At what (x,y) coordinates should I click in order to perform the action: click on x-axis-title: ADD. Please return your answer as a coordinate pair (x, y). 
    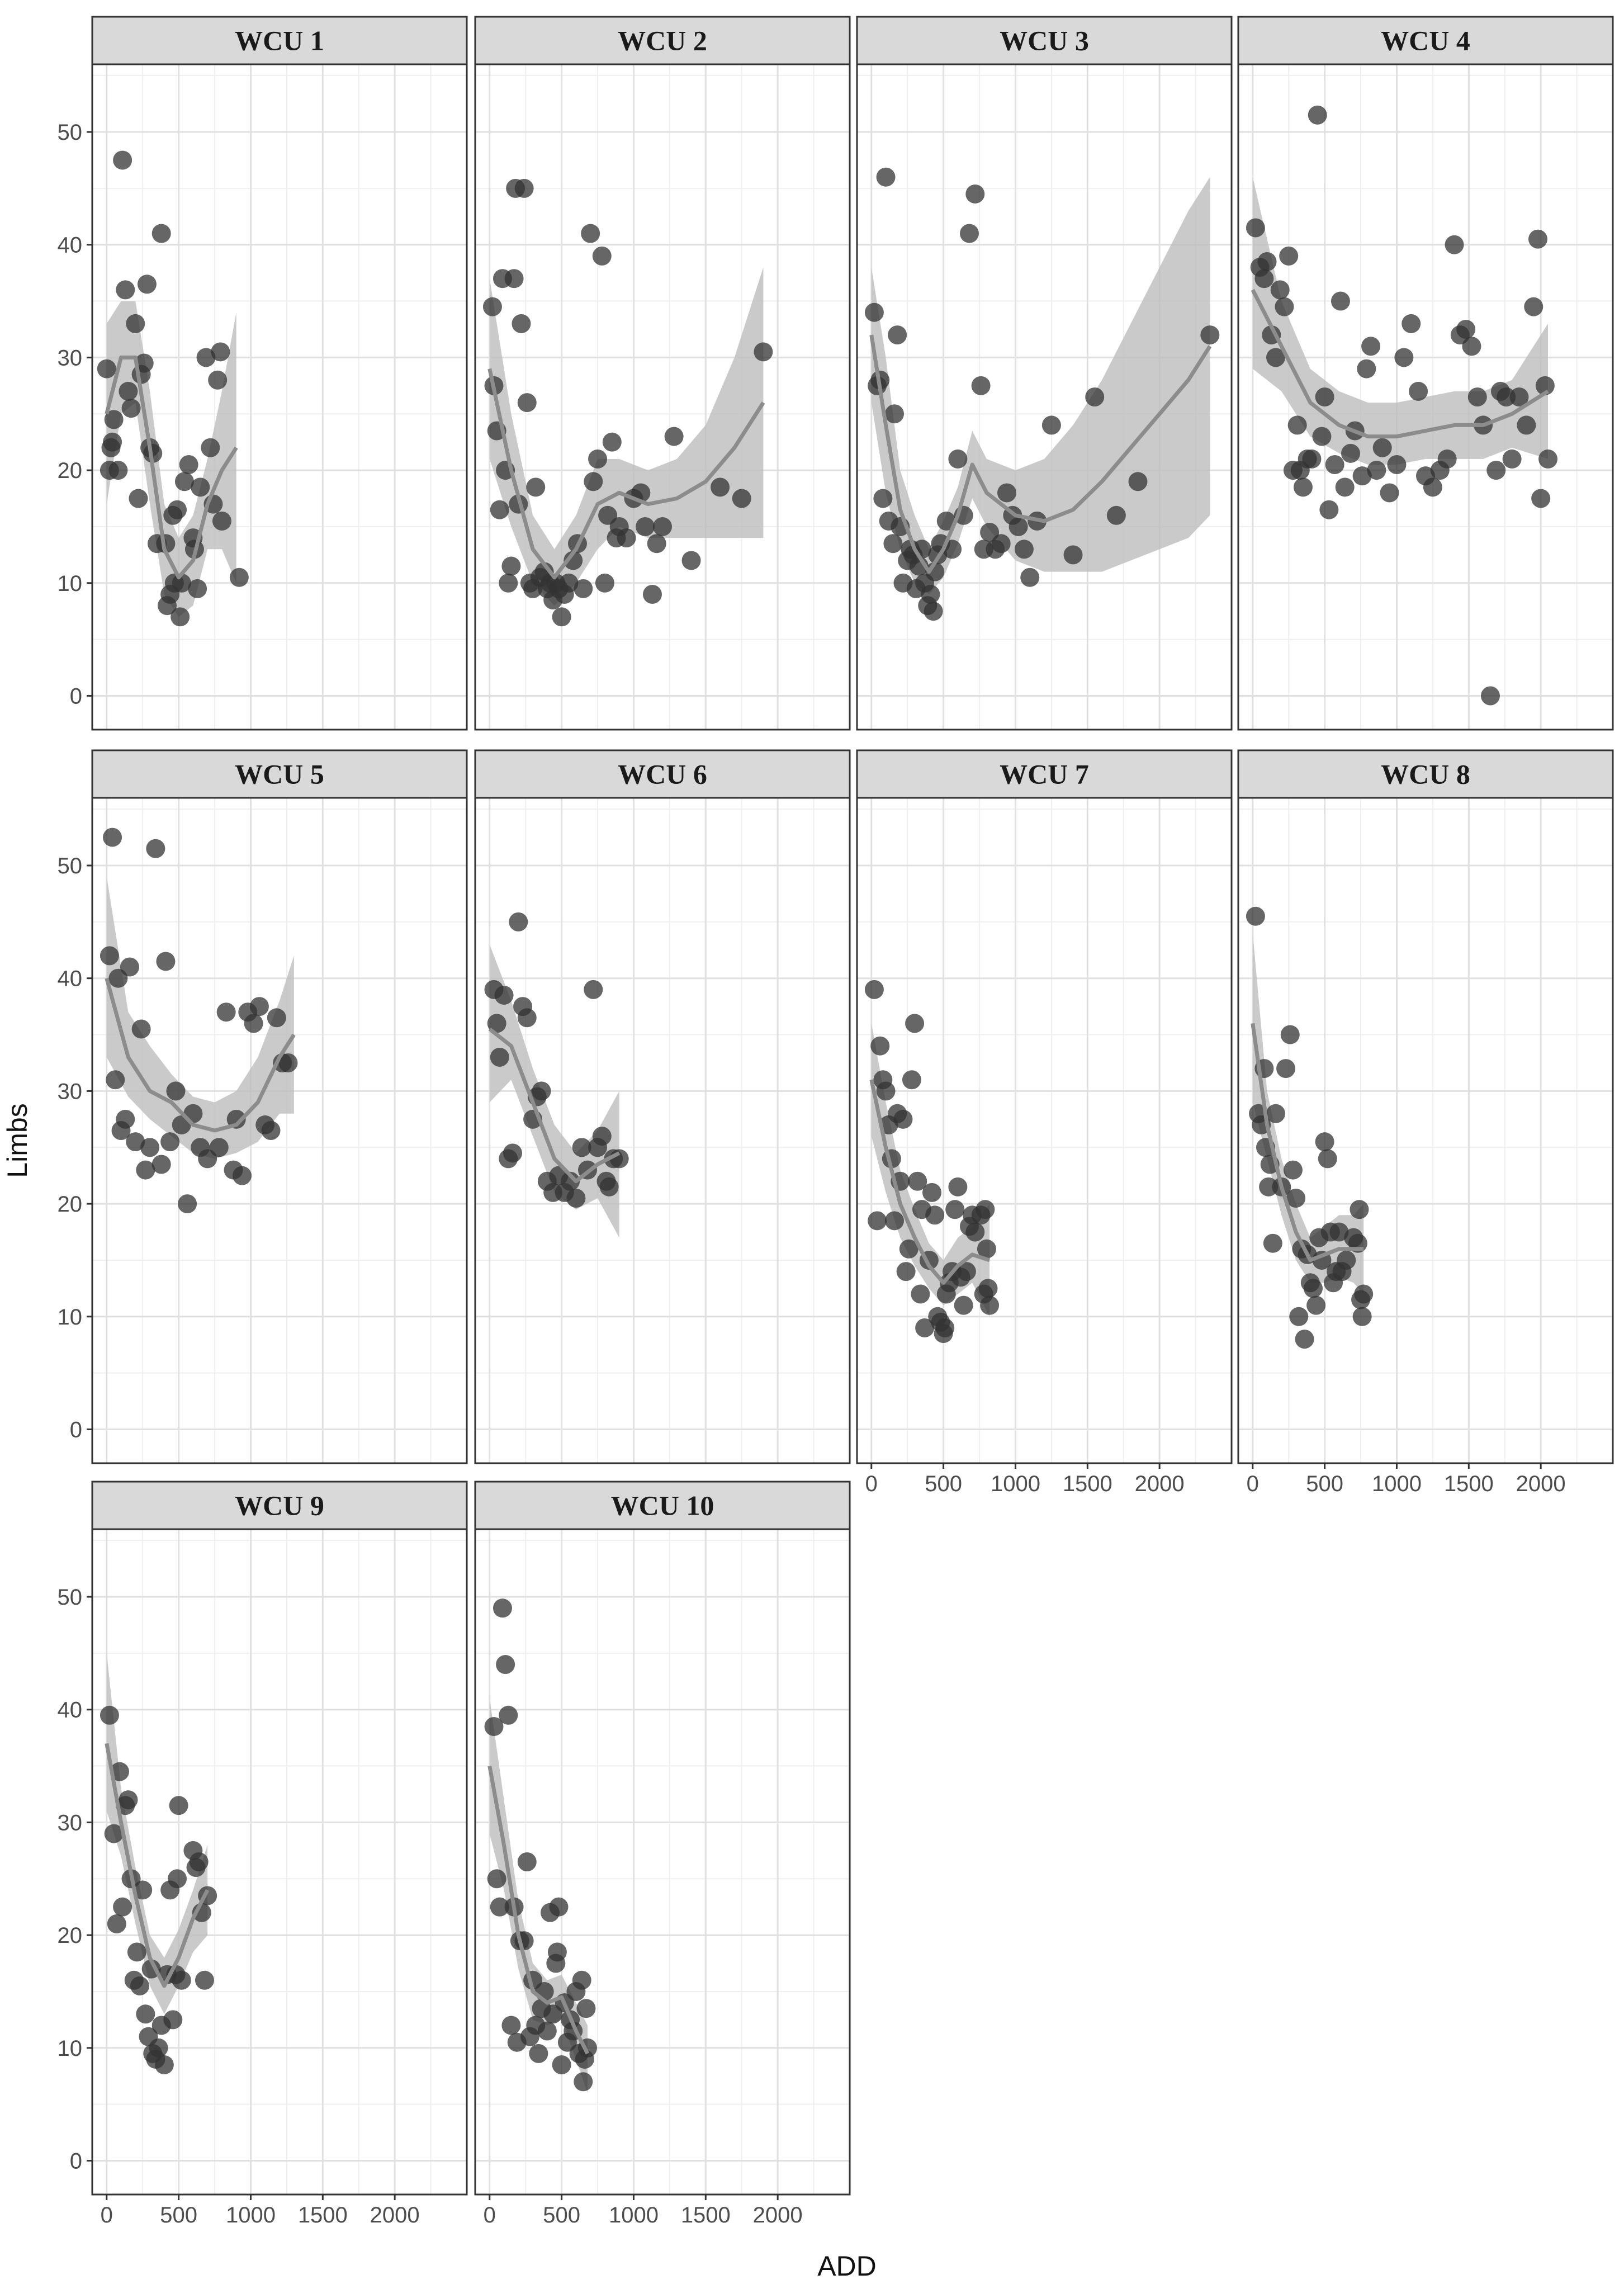
    Looking at the image, I should click on (847, 2266).